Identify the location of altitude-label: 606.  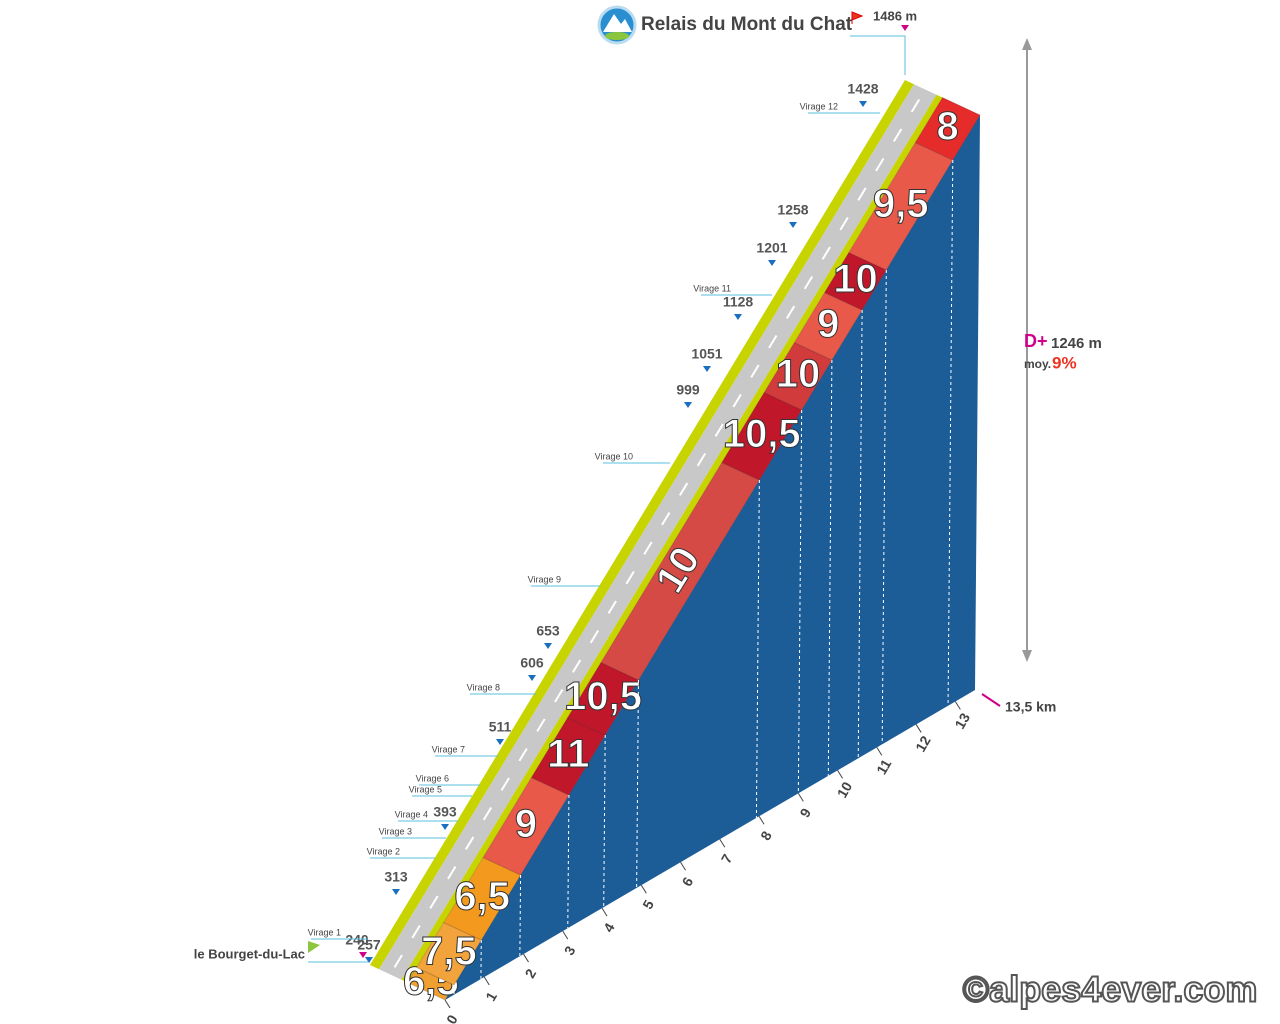
(532, 663).